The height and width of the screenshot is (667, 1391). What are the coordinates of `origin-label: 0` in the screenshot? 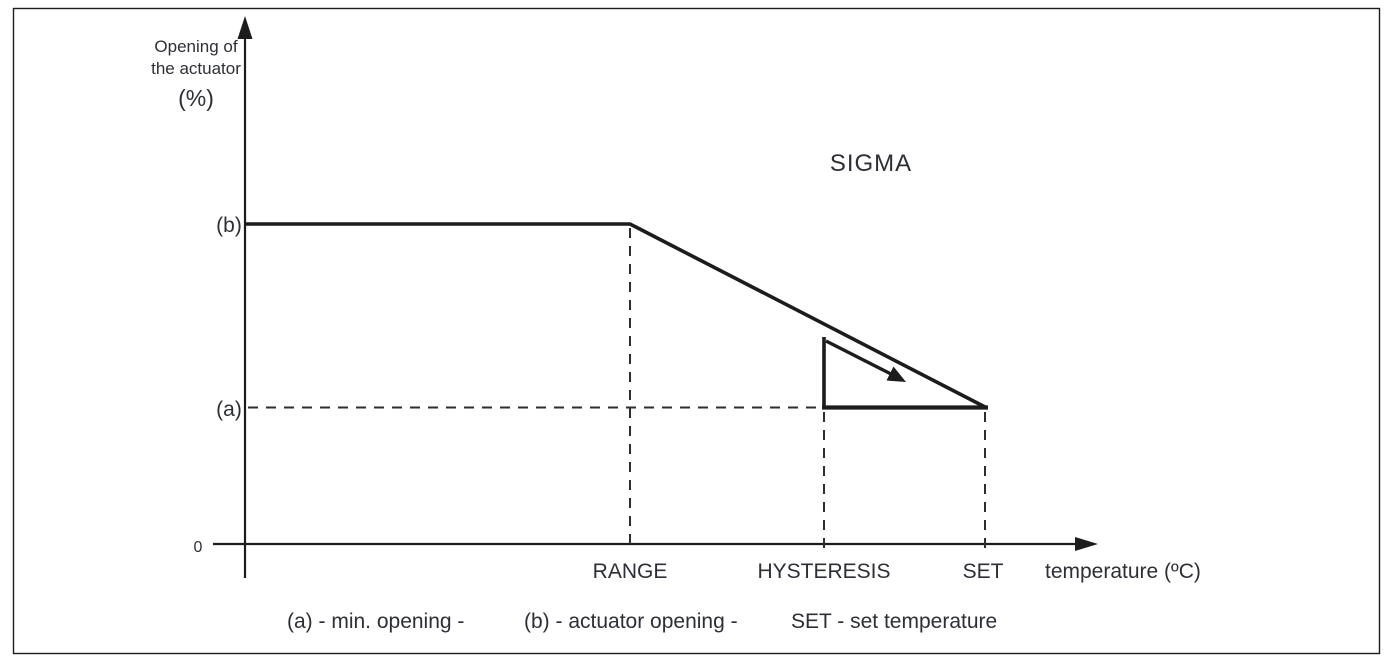 It's located at (198, 547).